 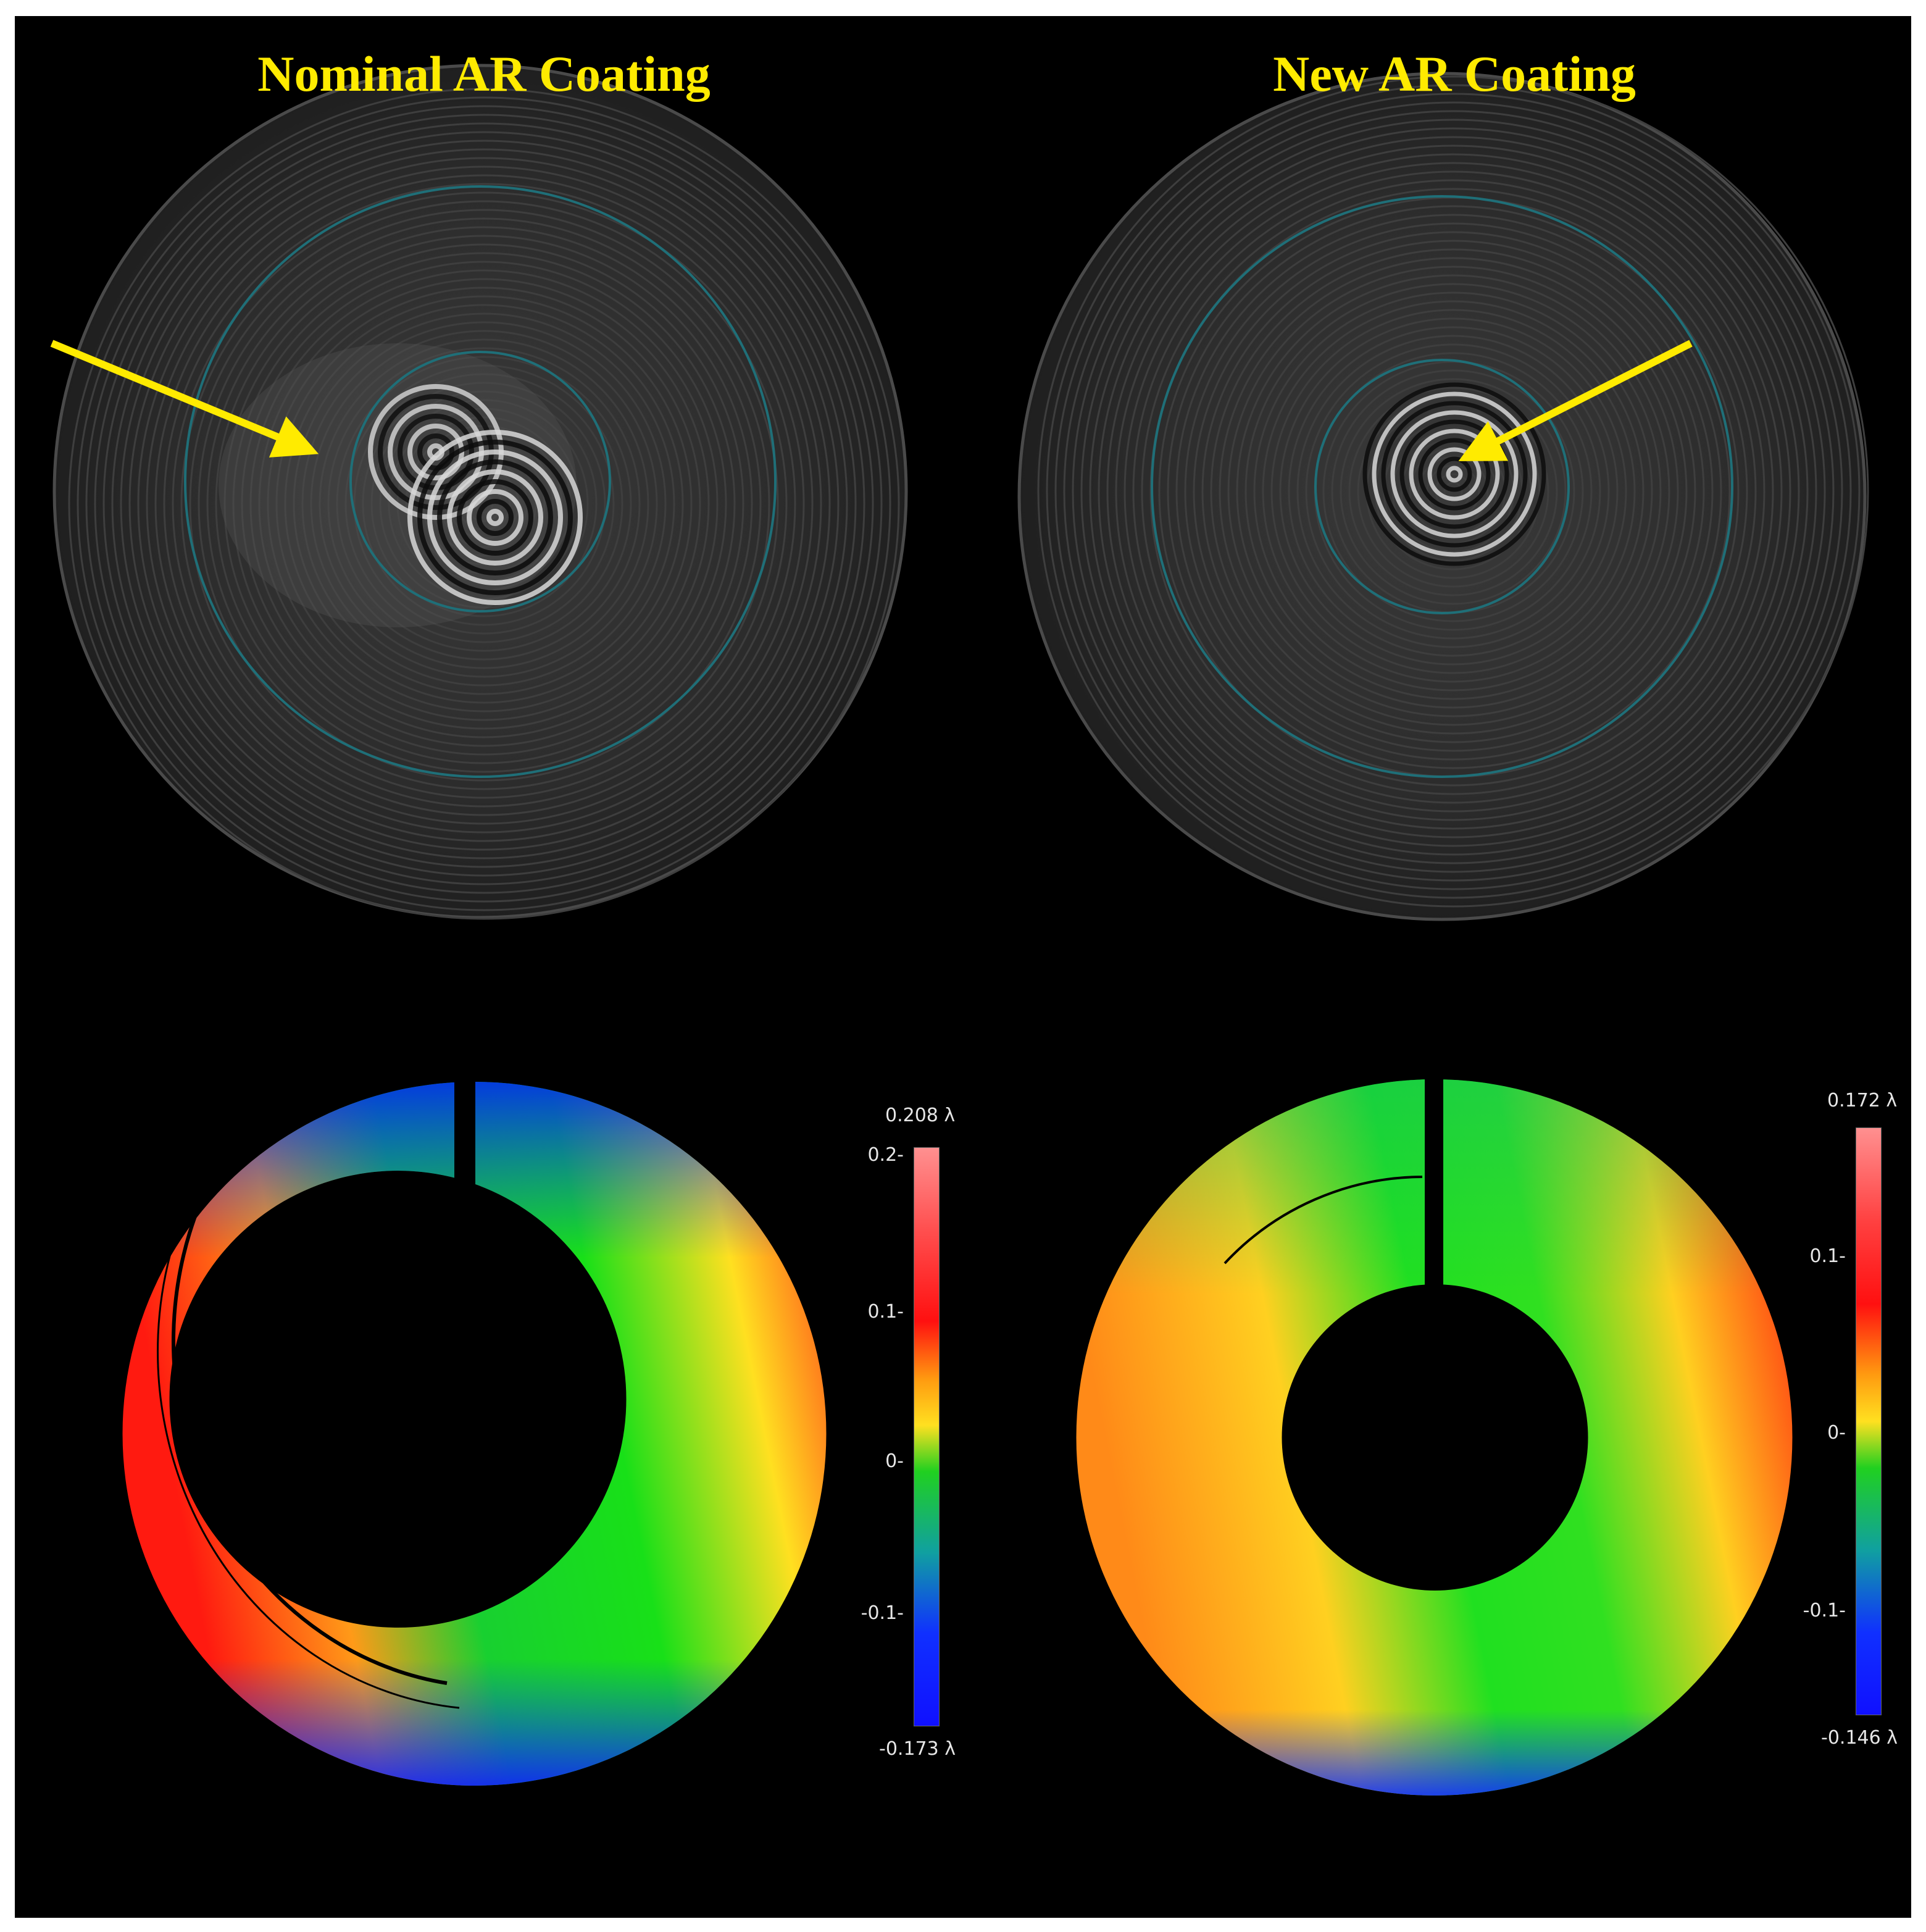 What do you see at coordinates (885, 1312) in the screenshot?
I see `colorbar-nominal-tick: 0.1-` at bounding box center [885, 1312].